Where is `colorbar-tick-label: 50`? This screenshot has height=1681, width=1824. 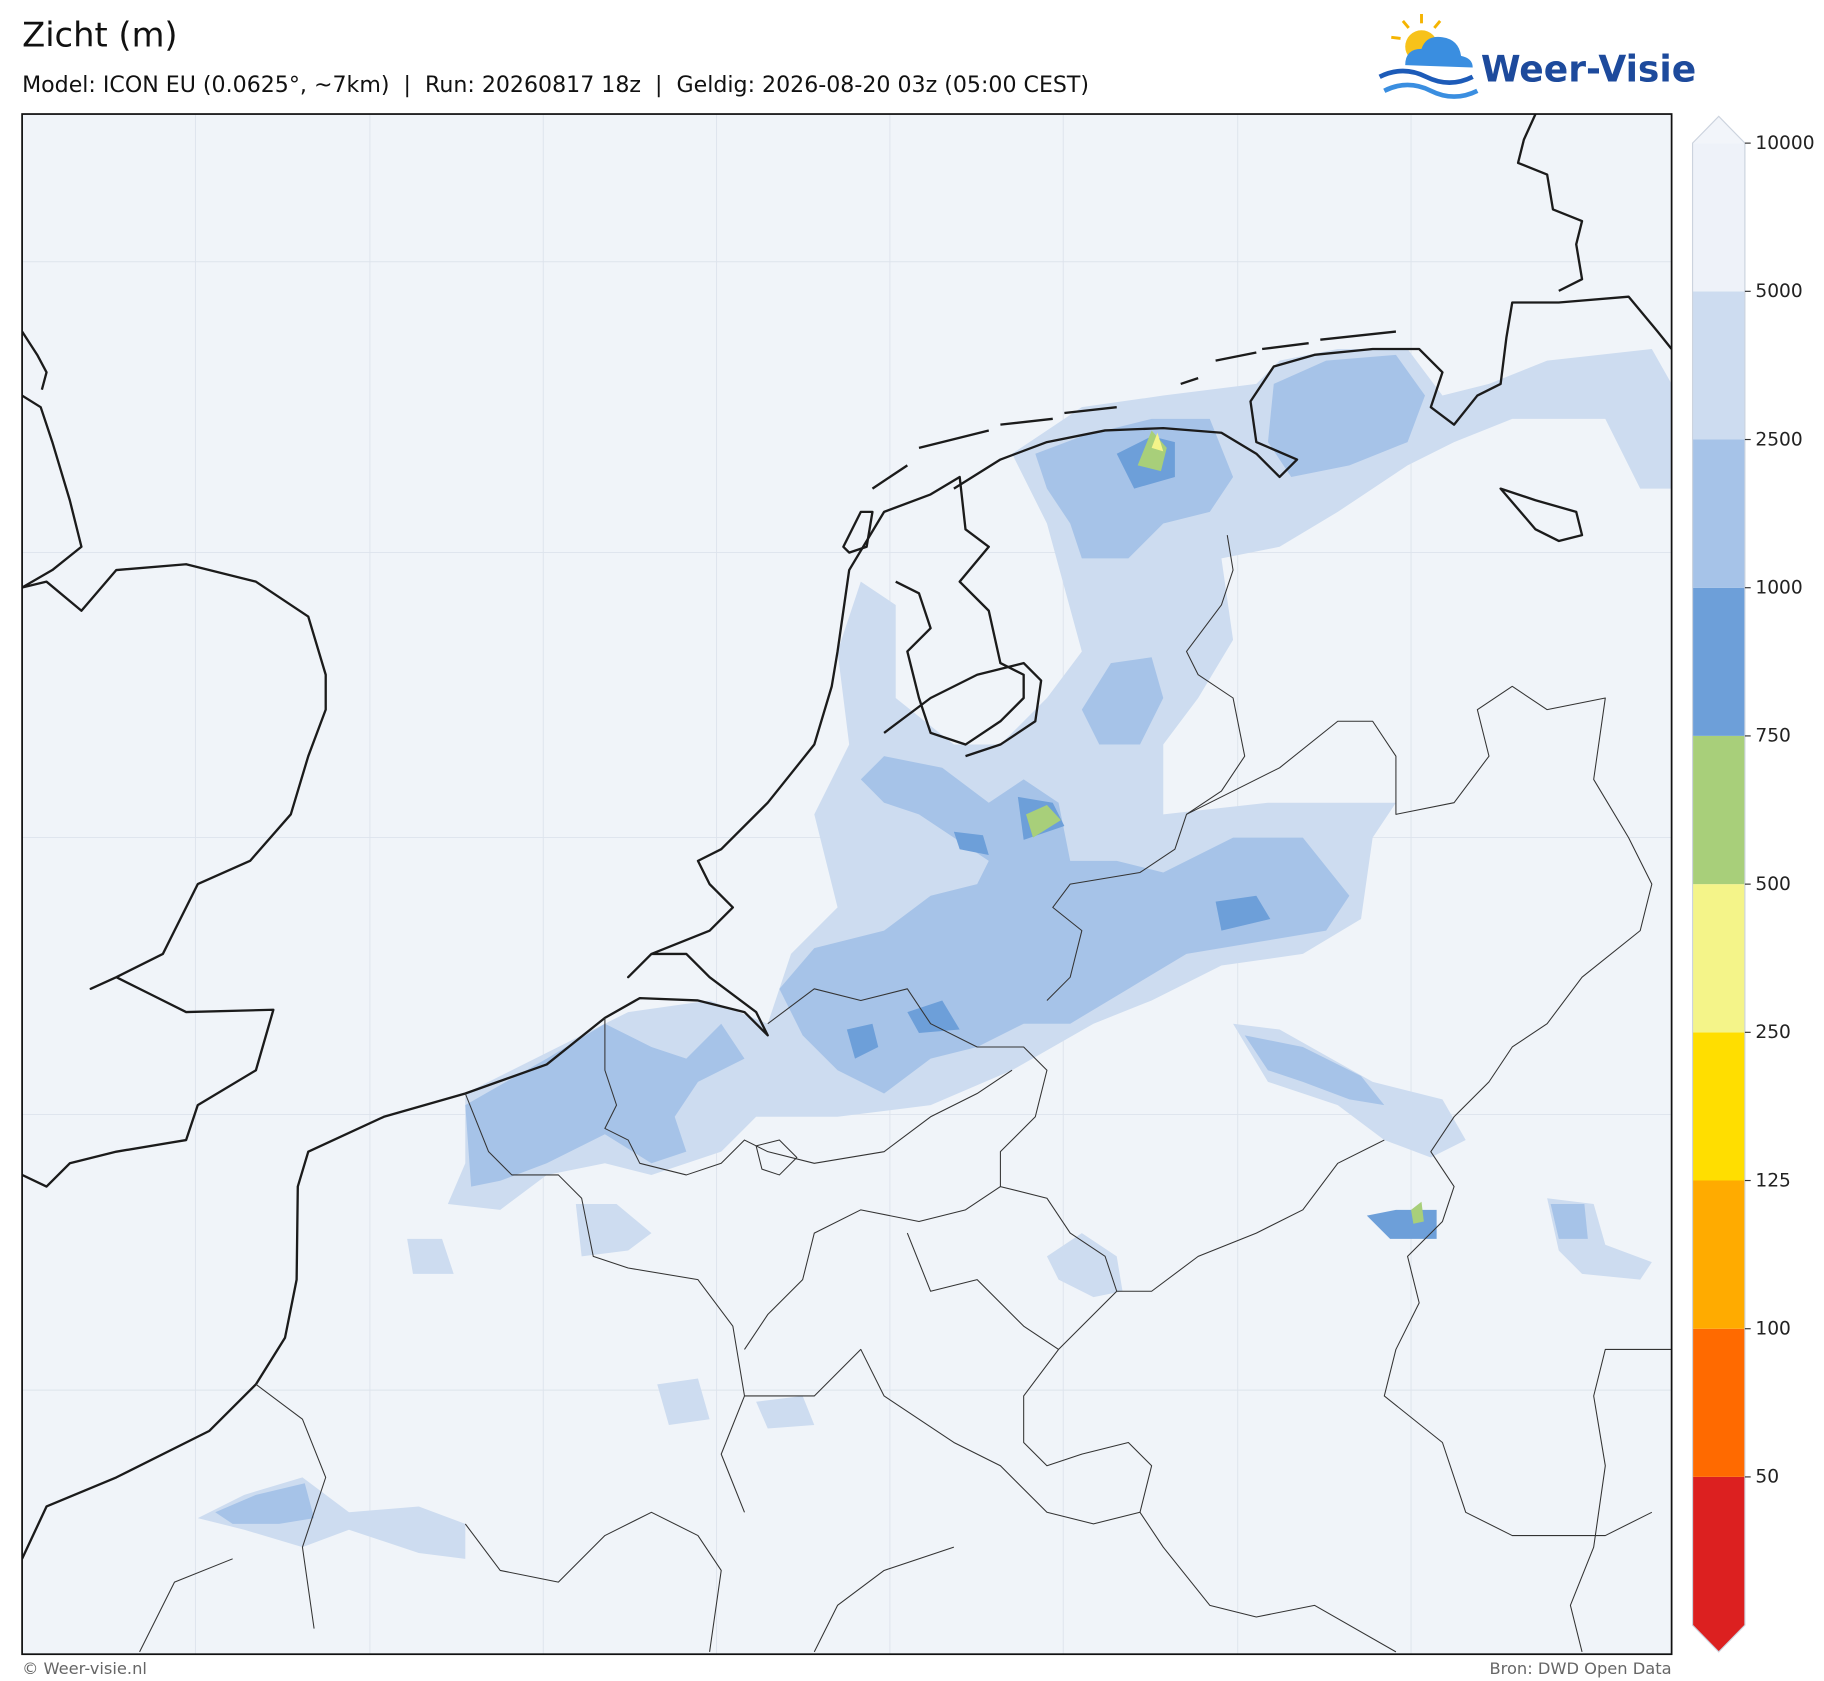
colorbar-tick-label: 50 is located at coordinates (1767, 1477).